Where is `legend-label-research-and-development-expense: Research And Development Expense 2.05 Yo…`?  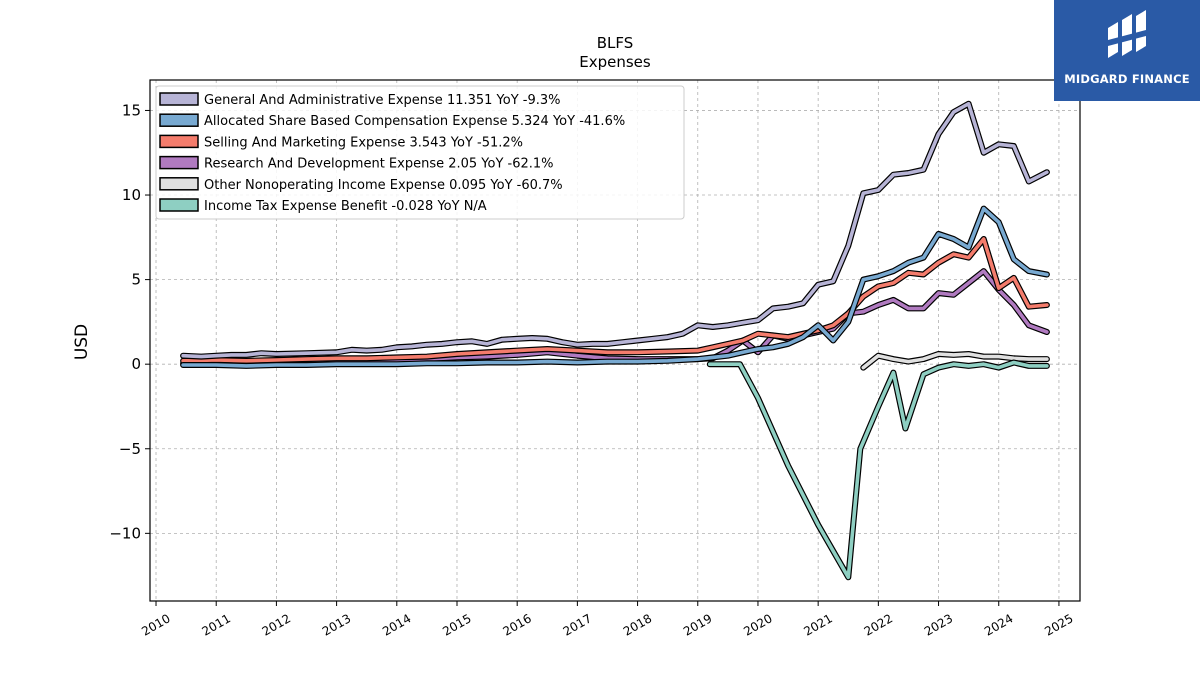 legend-label-research-and-development-expense: Research And Development Expense 2.05 Yo… is located at coordinates (379, 164).